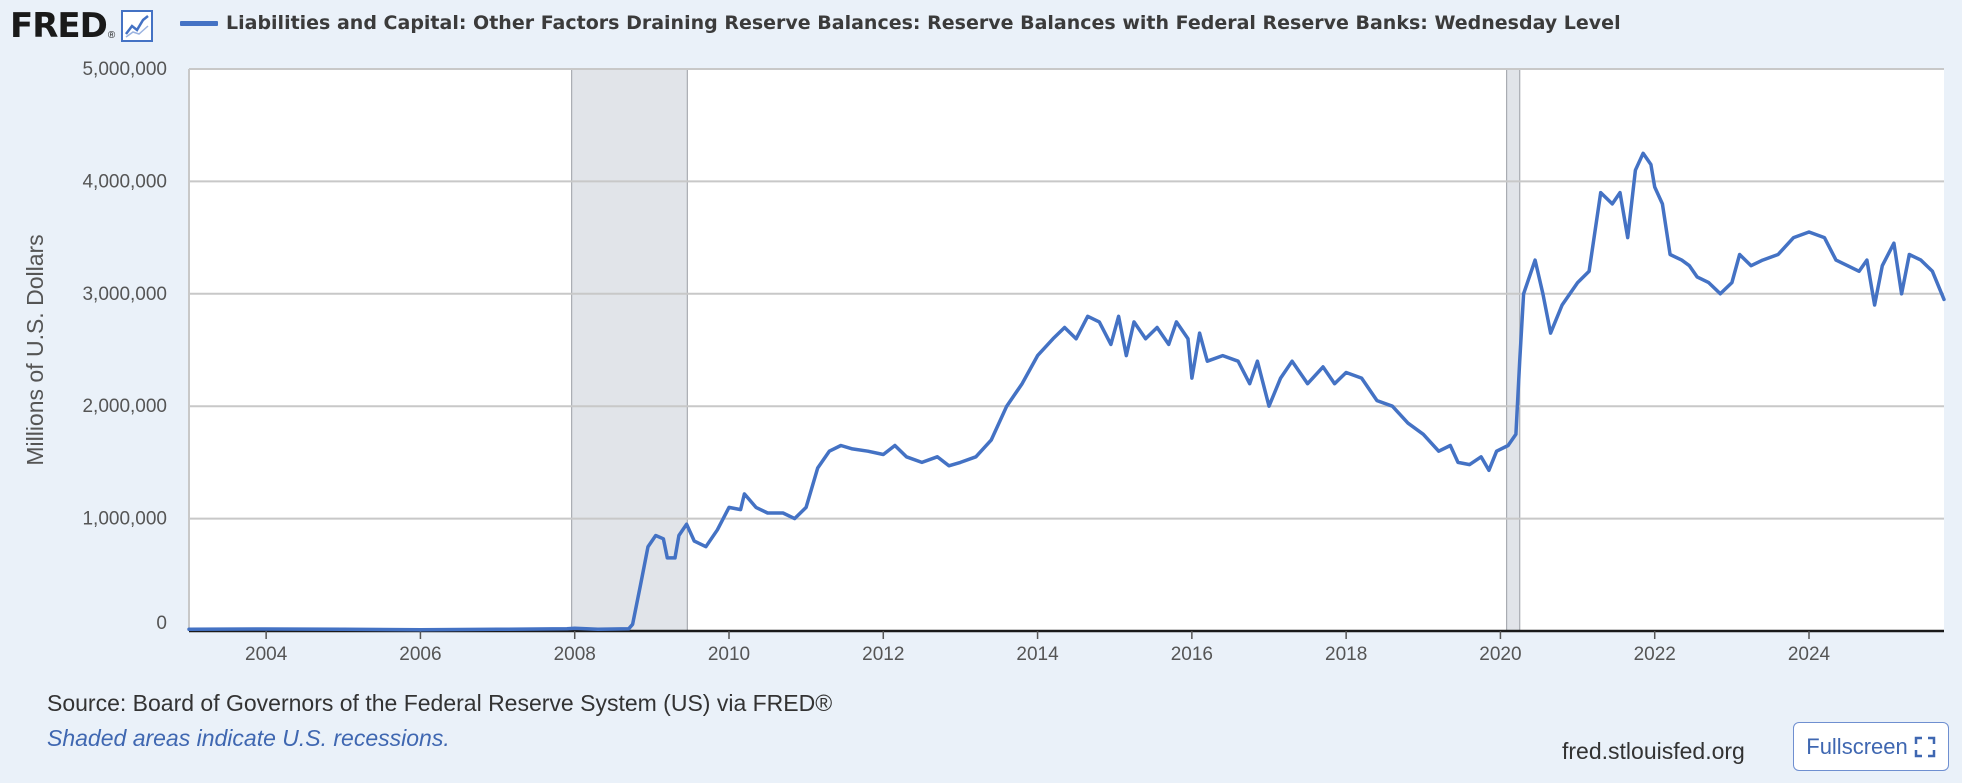 The height and width of the screenshot is (783, 1962). Describe the element at coordinates (124, 181) in the screenshot. I see `y-tick-label: 4,000,000` at that location.